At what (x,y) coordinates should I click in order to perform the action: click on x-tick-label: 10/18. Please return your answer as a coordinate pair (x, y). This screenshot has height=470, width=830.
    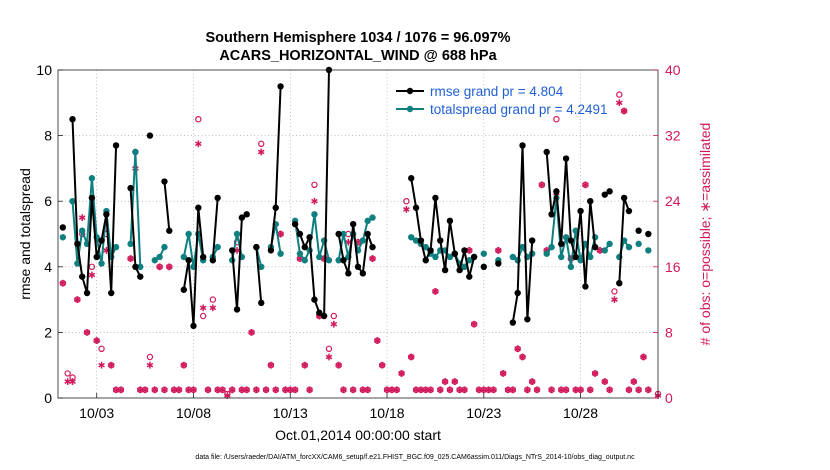
    Looking at the image, I should click on (387, 413).